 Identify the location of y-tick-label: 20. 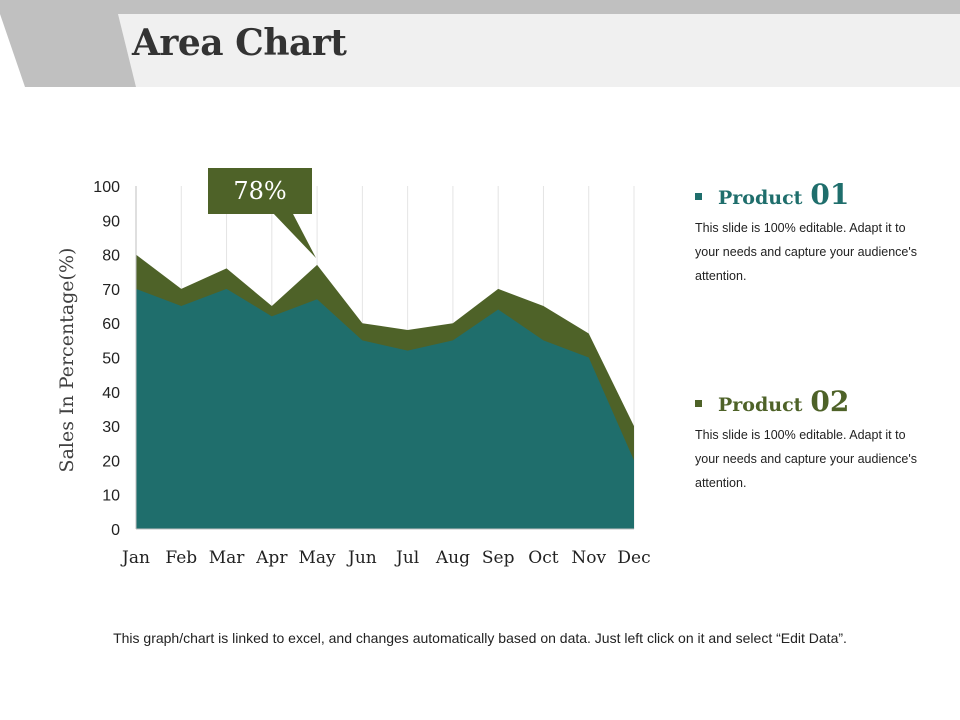
(111, 461).